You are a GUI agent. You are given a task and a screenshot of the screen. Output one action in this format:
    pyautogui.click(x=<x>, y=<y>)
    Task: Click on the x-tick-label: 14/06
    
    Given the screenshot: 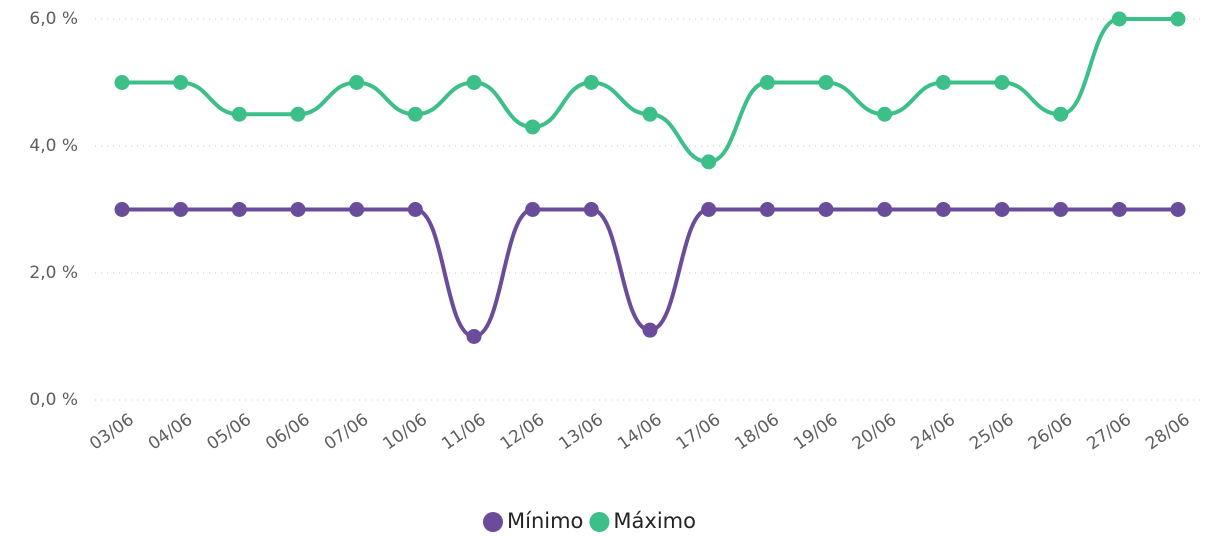 What is the action you would take?
    pyautogui.click(x=640, y=432)
    